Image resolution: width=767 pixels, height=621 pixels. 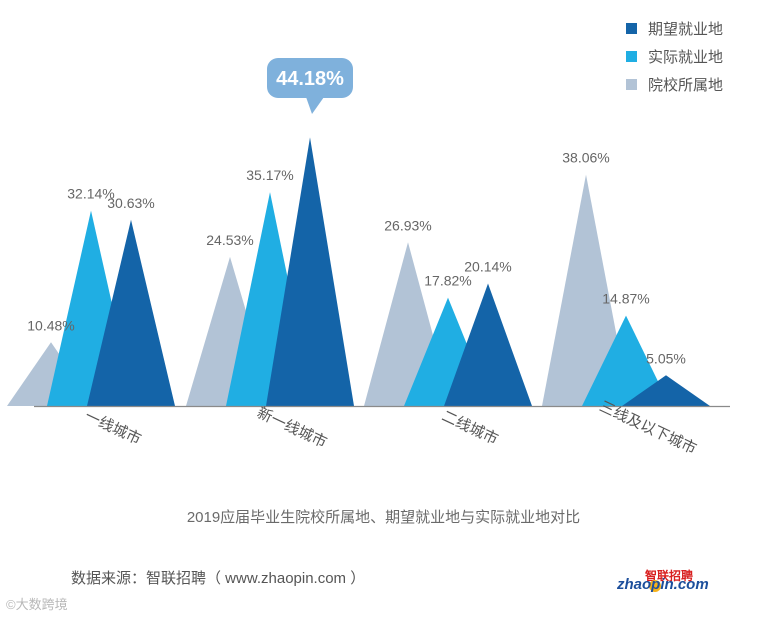 I want to click on callout-label: 44.18%, so click(x=310, y=79).